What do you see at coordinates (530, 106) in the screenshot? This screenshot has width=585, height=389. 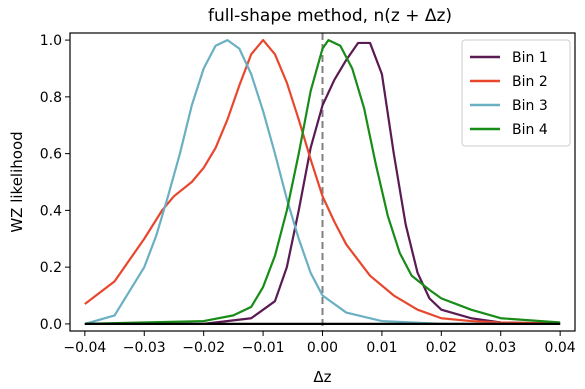 I see `legend-label: Bin 3` at bounding box center [530, 106].